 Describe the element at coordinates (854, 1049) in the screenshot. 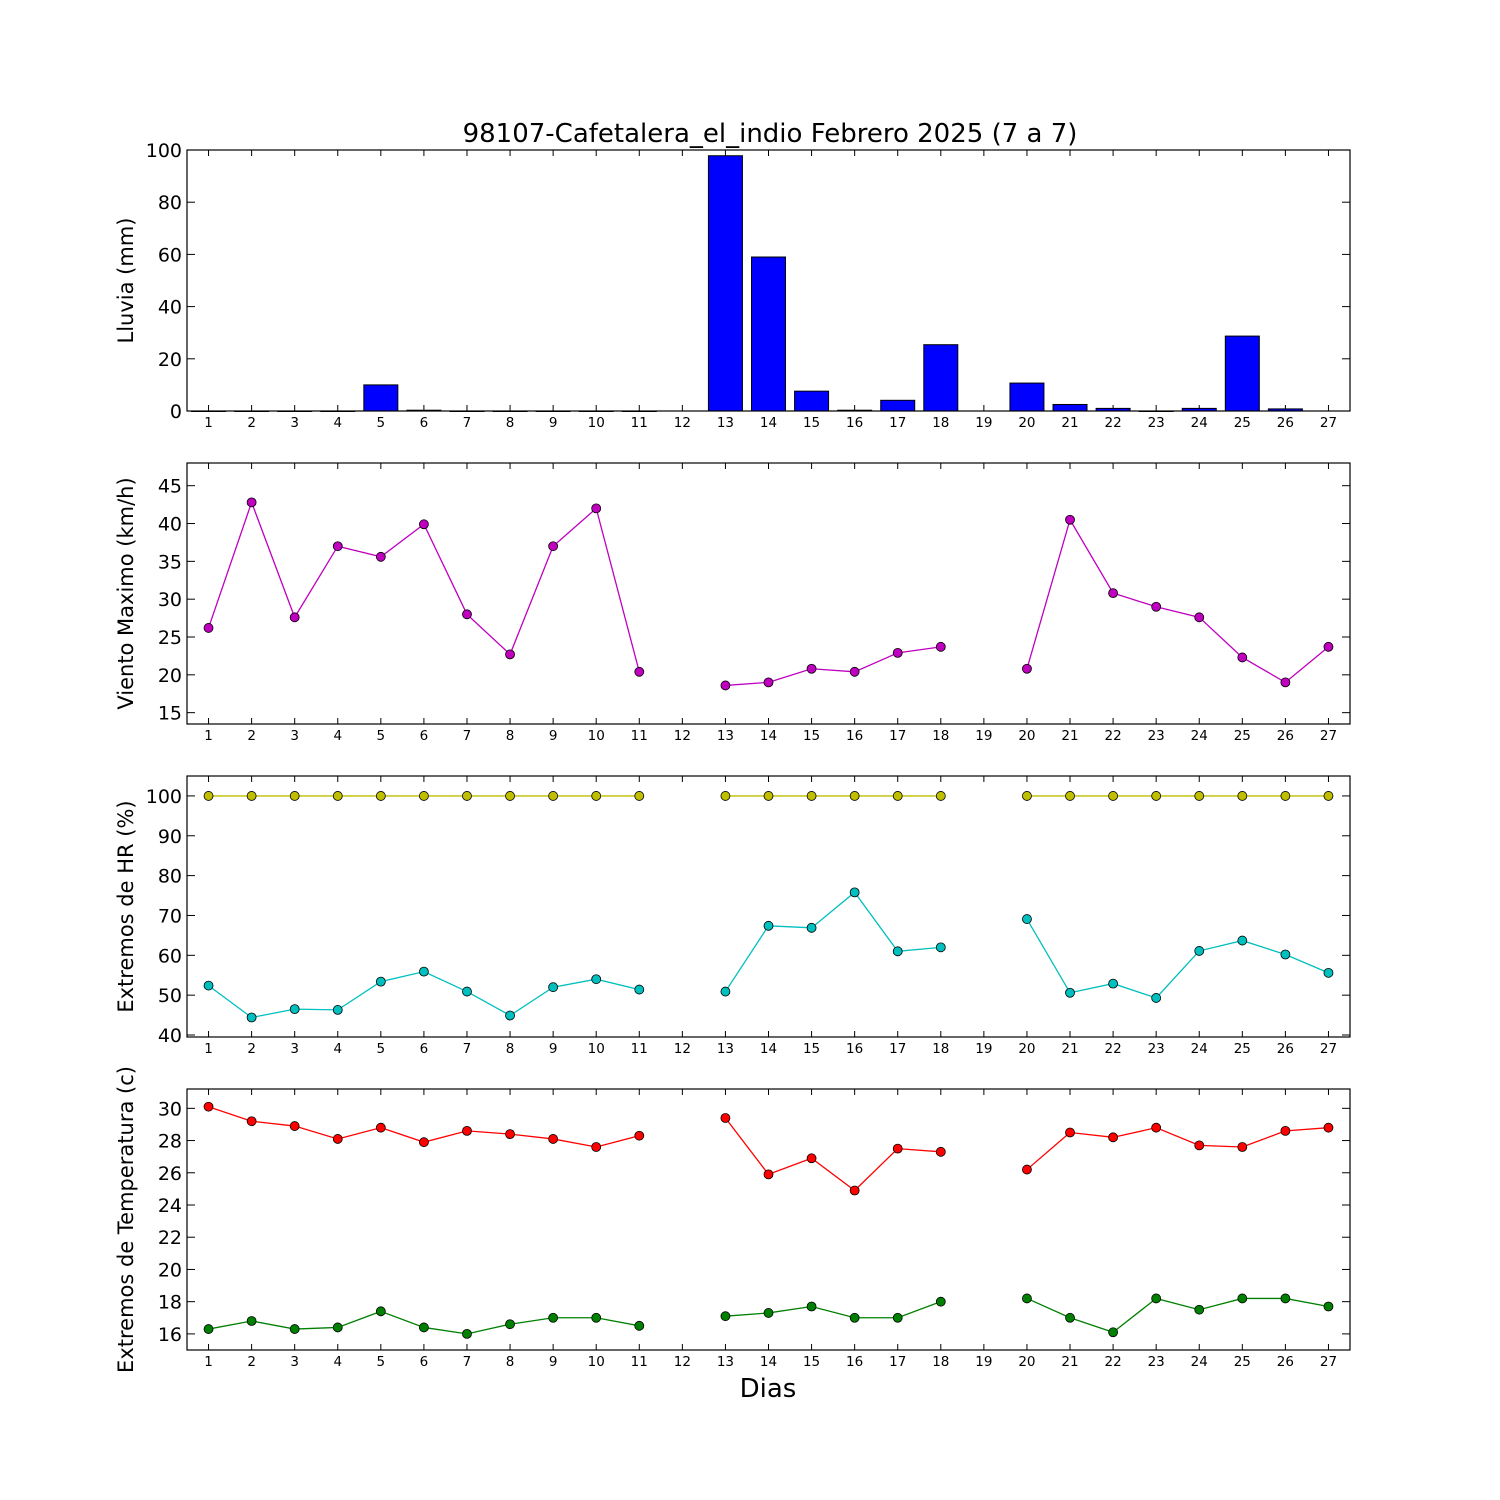

I see `x-tick-label: 16` at that location.